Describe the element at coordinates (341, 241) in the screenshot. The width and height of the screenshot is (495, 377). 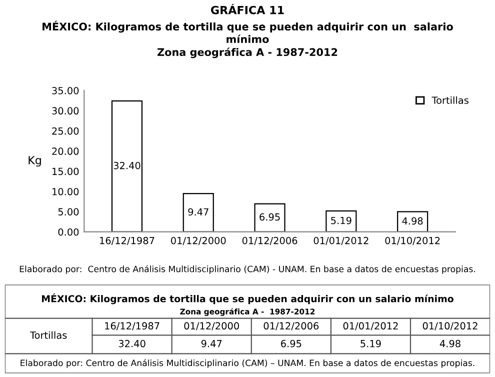
I see `x-tick-label: 01/01/2012` at that location.